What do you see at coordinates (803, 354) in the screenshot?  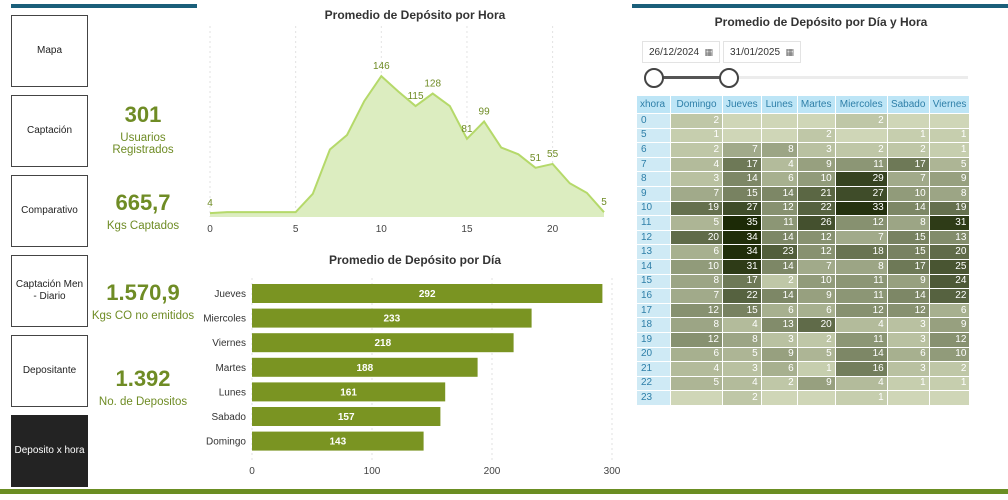 I see `table-row: 20 6 5 9 5 14 6 10` at bounding box center [803, 354].